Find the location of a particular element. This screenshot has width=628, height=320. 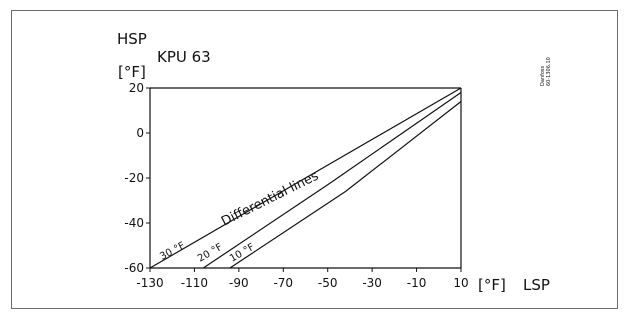

danfoss-watermark: Danfoss 60-1306.10 is located at coordinates (546, 71).